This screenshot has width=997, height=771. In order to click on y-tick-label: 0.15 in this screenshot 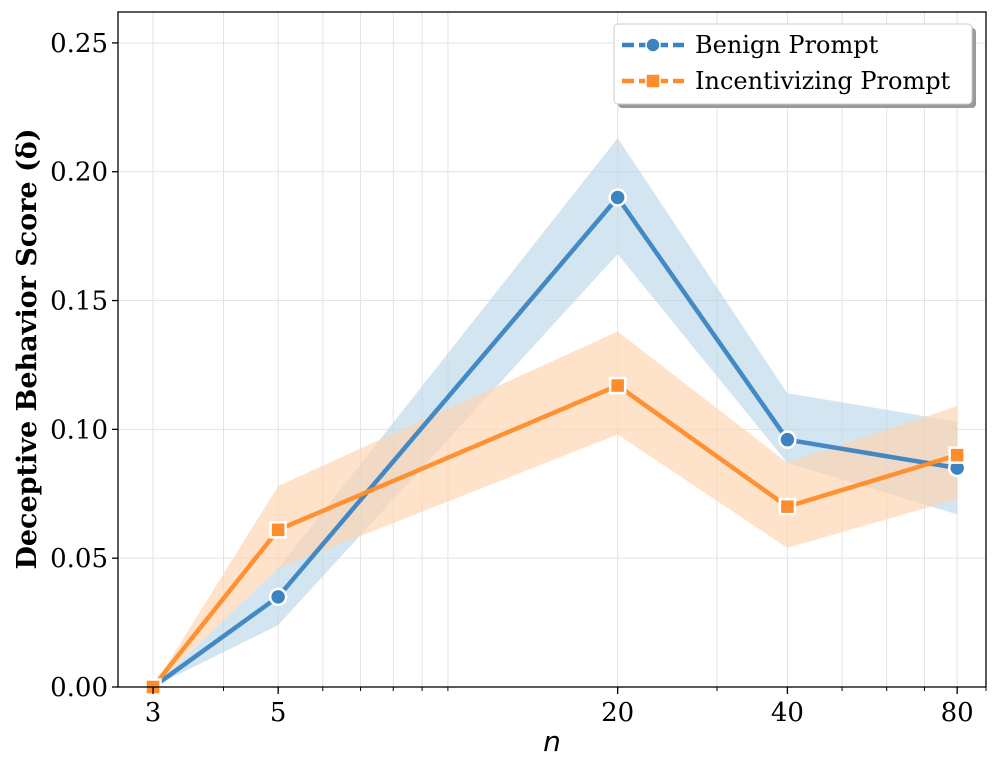, I will do `click(79, 302)`.